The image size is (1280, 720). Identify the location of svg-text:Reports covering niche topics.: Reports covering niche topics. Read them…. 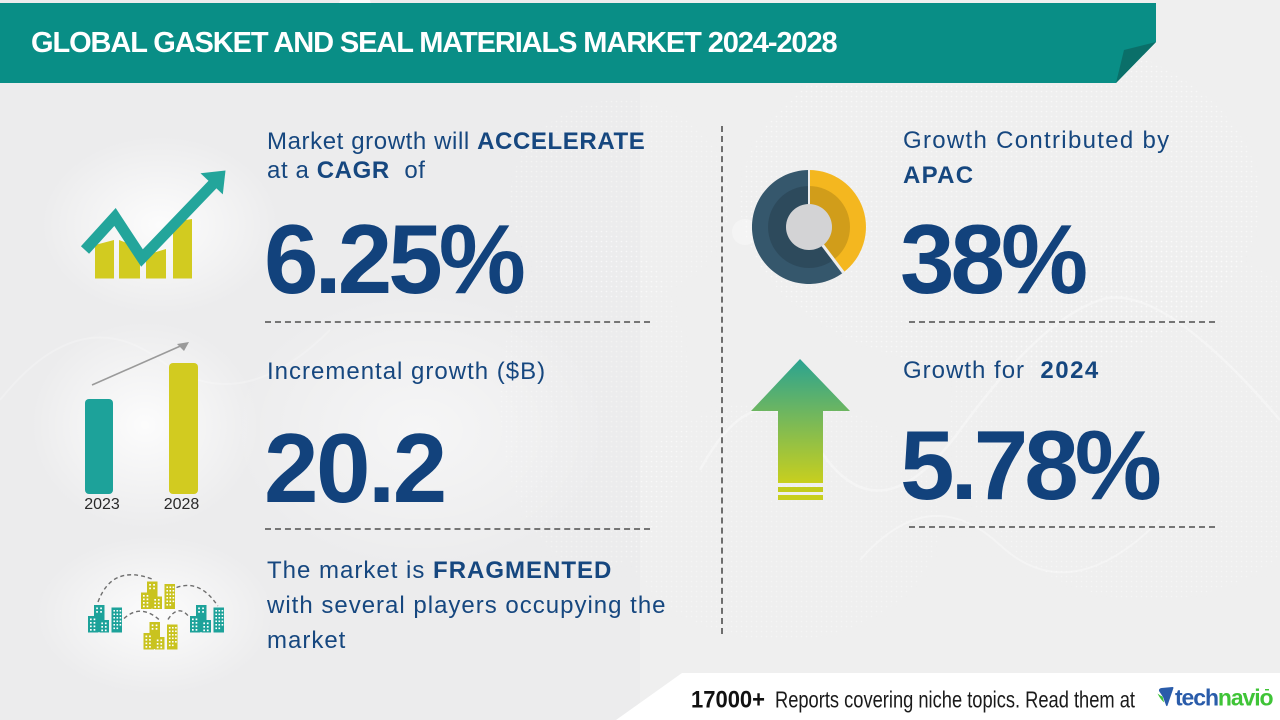
(955, 700).